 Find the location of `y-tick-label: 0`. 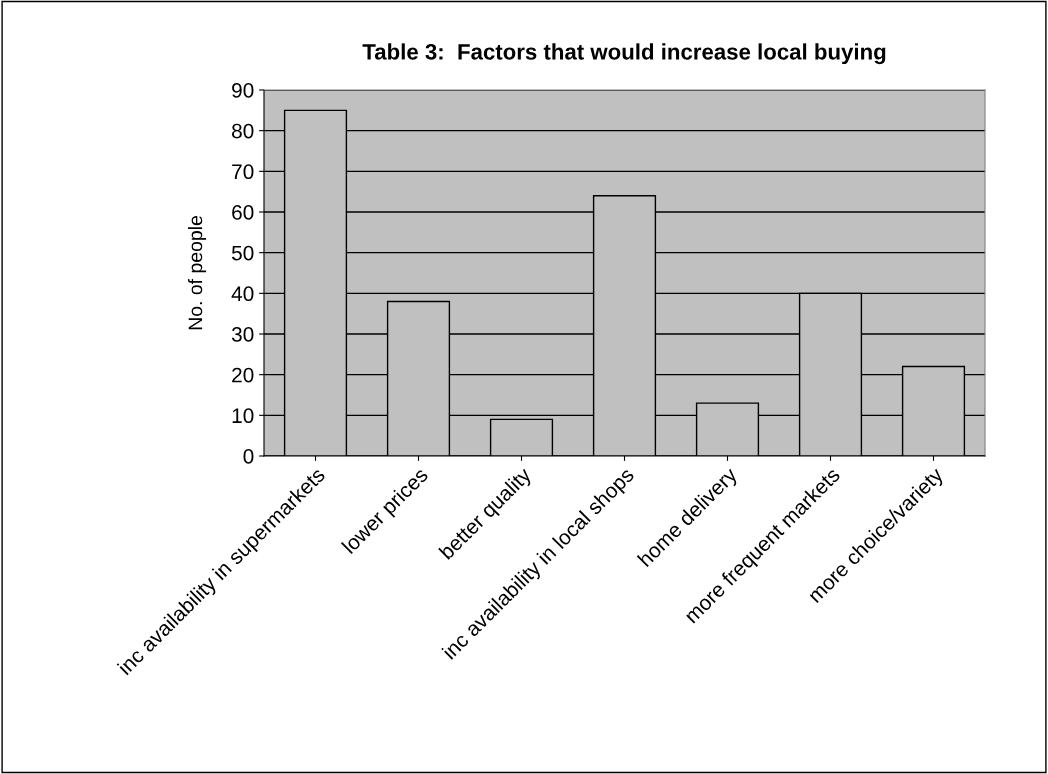

y-tick-label: 0 is located at coordinates (248, 456).